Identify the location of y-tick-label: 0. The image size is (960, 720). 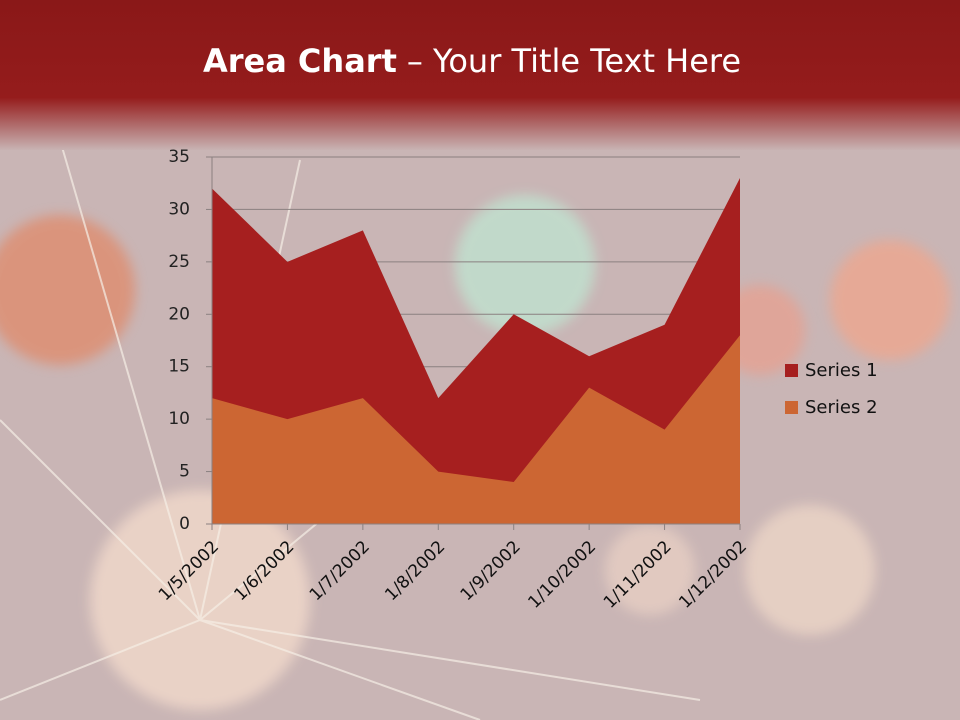
(184, 524).